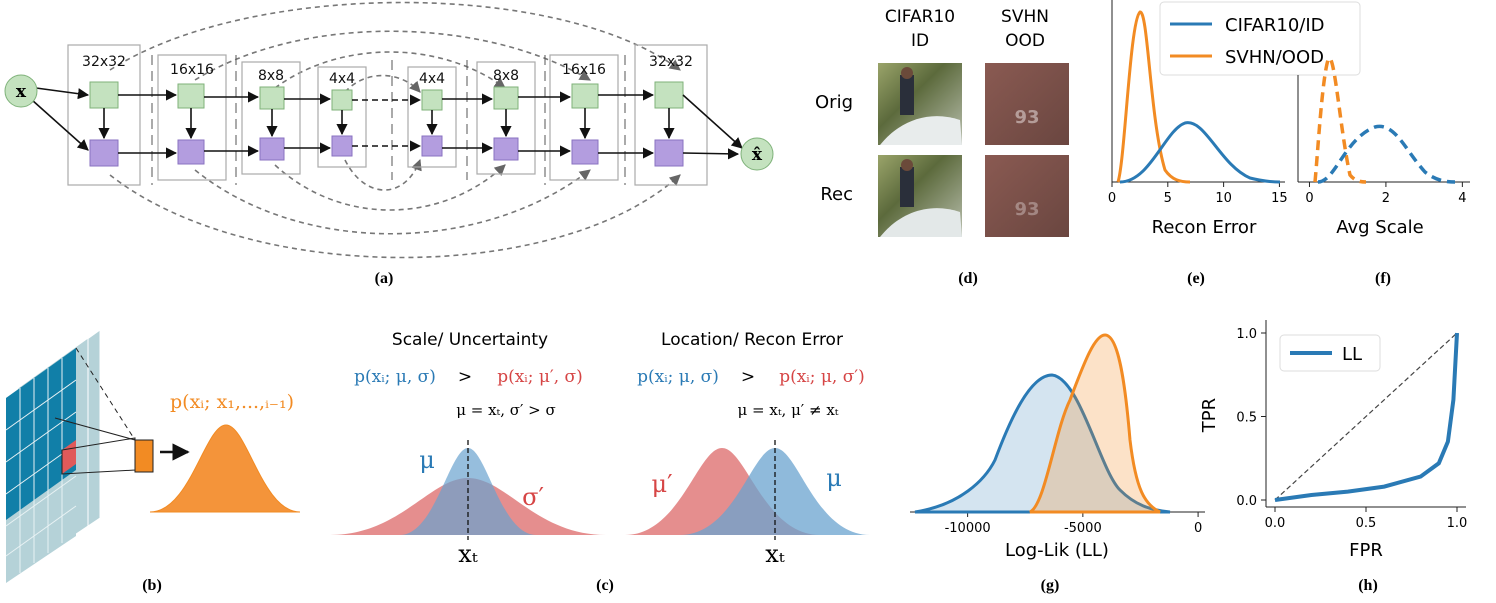 This screenshot has width=1496, height=603. I want to click on x-tick-label: 5, so click(1168, 198).